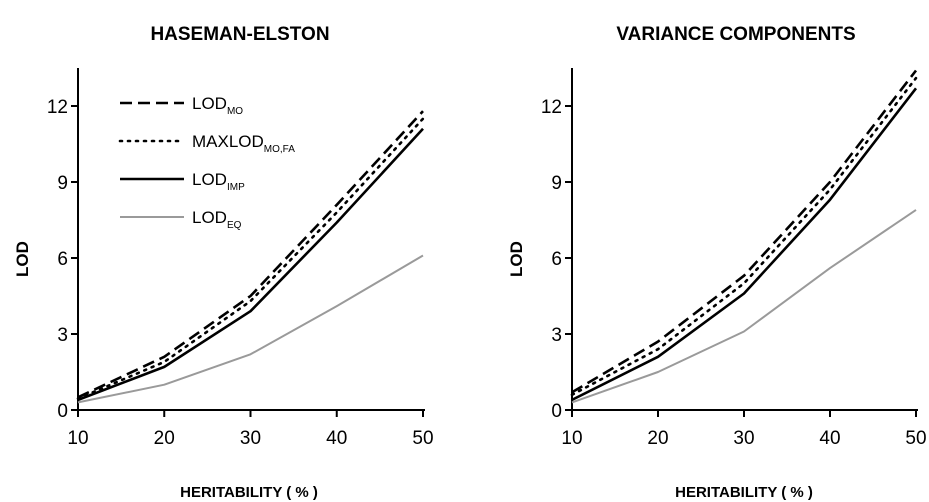 The image size is (929, 502). I want to click on legend-label: MAXLODMO,FA, so click(243, 143).